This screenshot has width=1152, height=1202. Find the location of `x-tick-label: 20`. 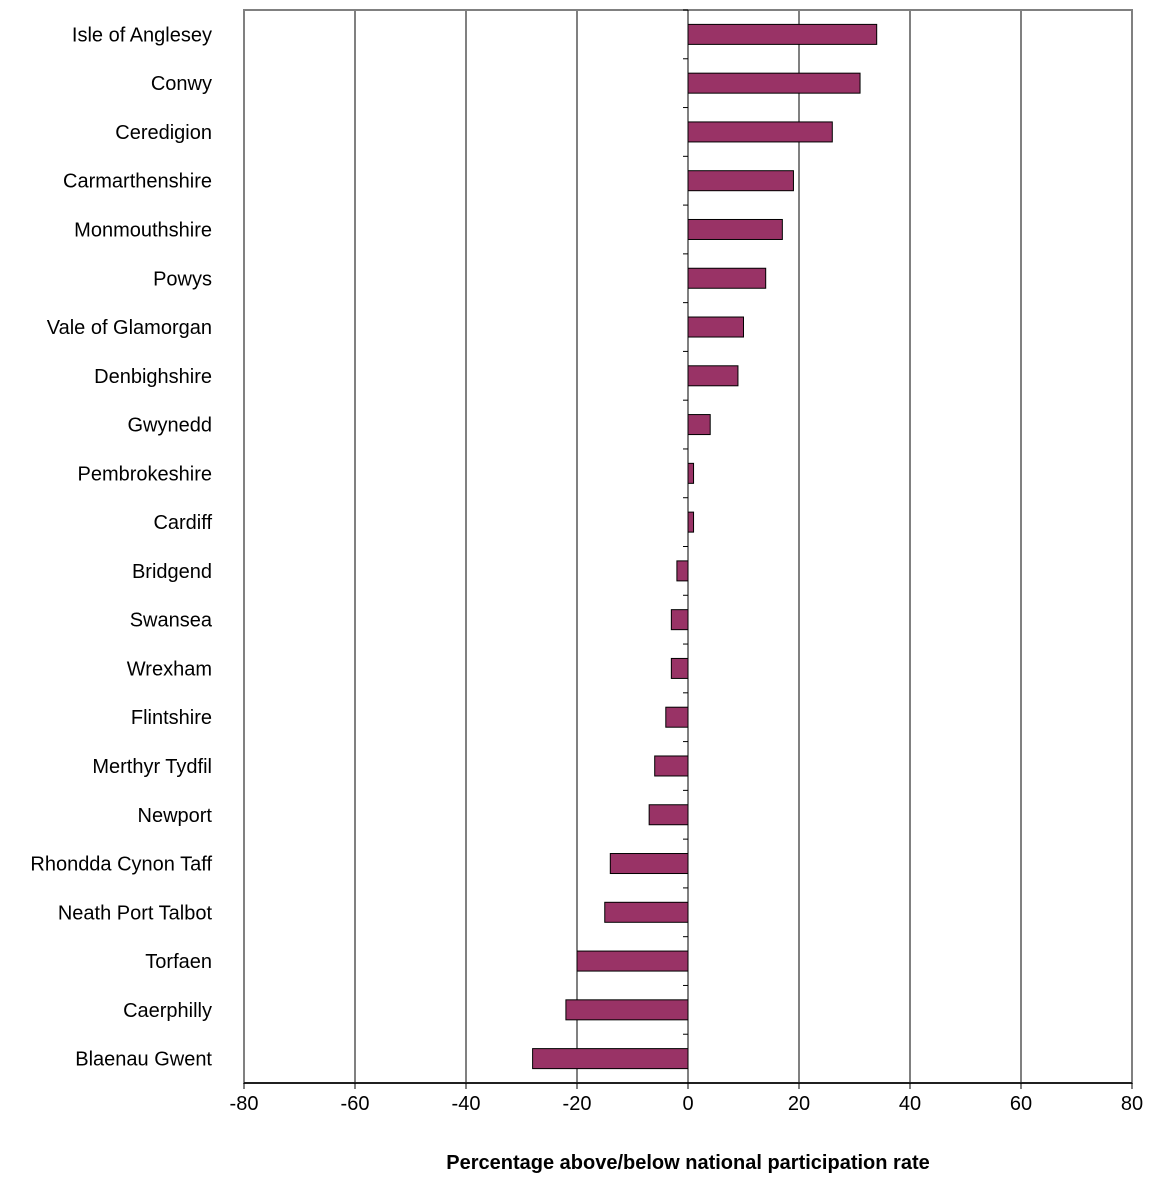

x-tick-label: 20 is located at coordinates (799, 1104).